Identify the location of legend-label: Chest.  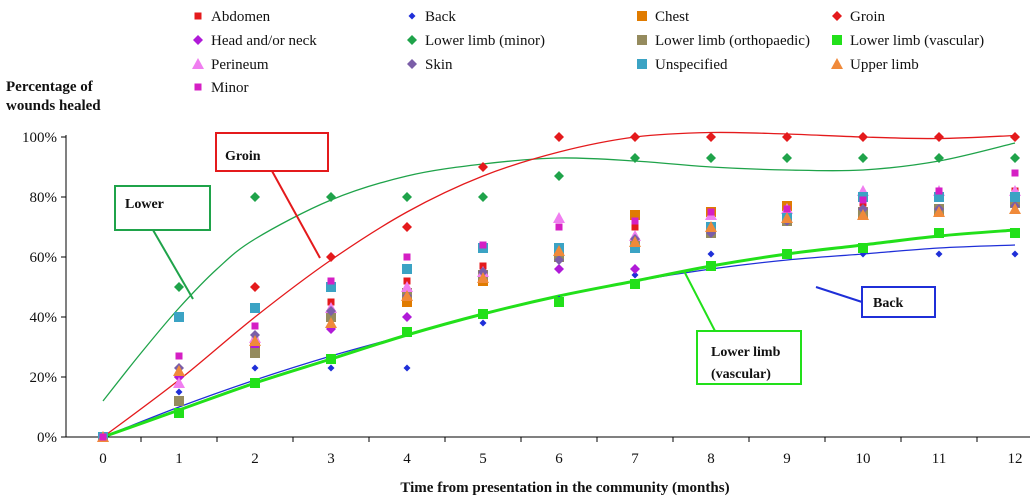
(672, 17).